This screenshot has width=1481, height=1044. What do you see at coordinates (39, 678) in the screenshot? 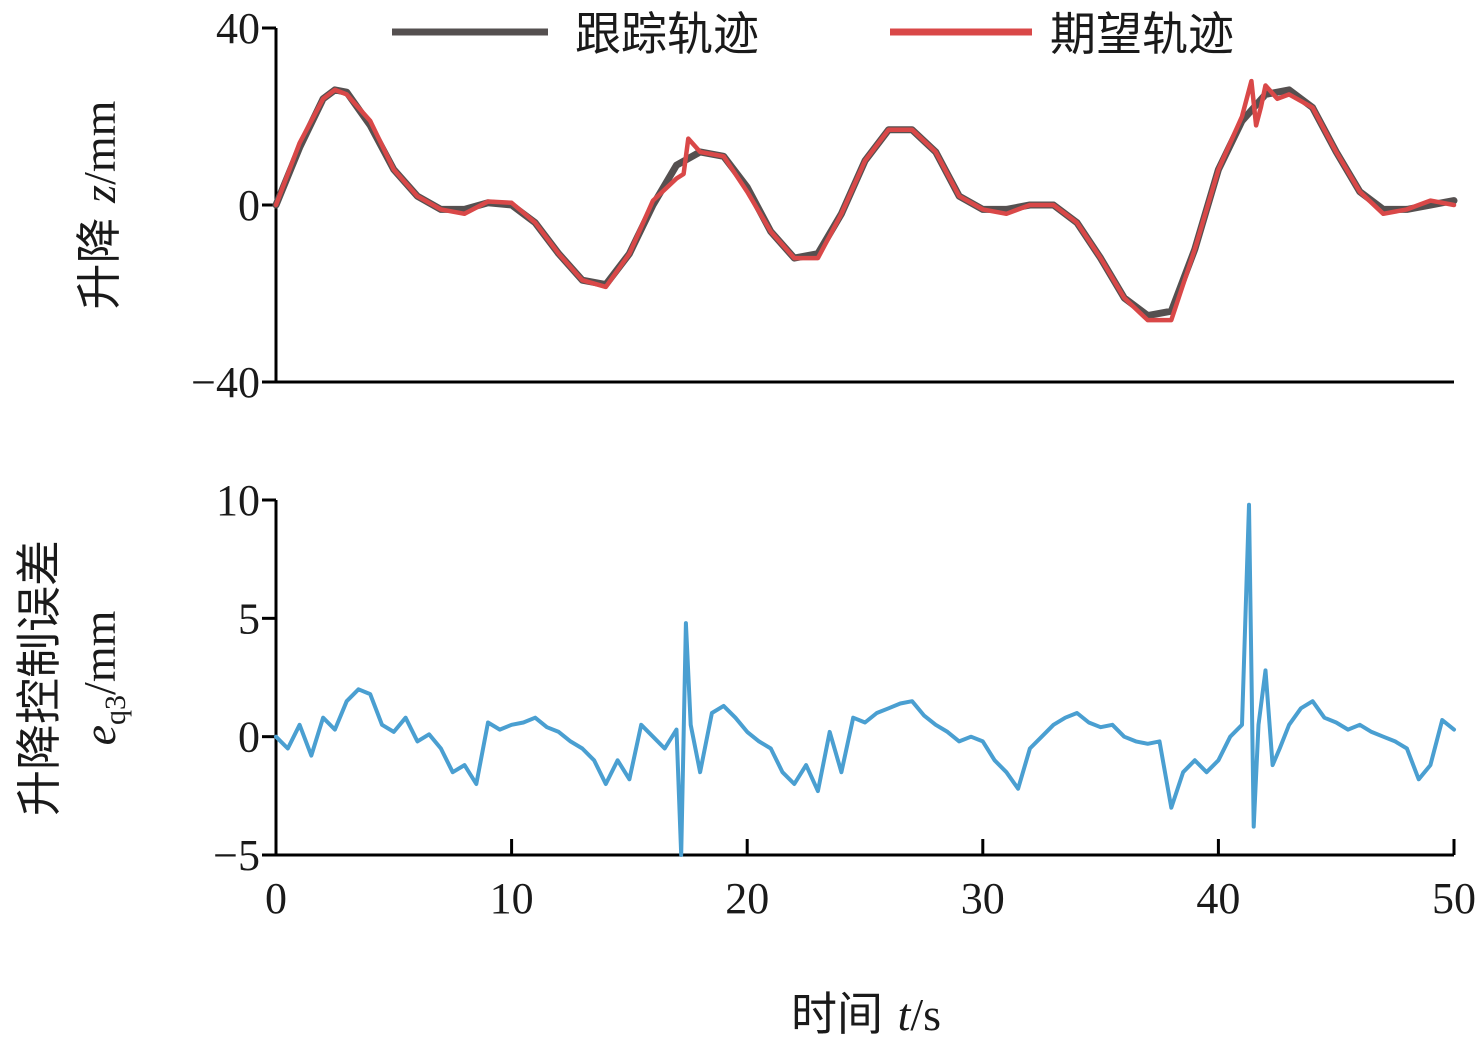
I see `bottom-ylabel-line1: 升降控制误差` at bounding box center [39, 678].